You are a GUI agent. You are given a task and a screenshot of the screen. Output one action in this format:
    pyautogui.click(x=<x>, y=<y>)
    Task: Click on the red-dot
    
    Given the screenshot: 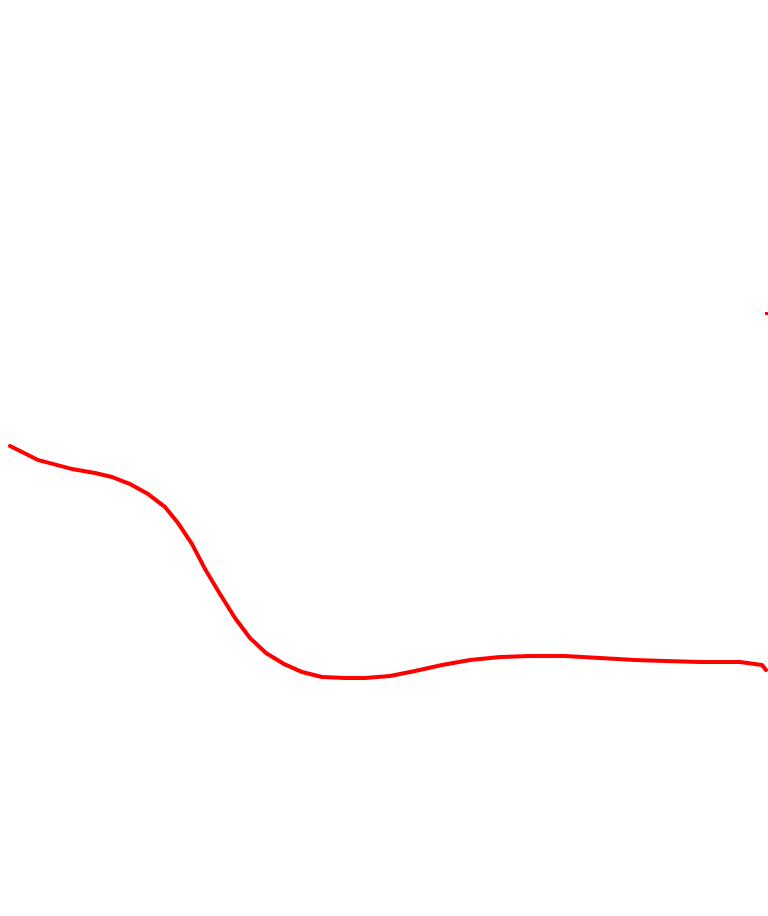 What is the action you would take?
    pyautogui.click(x=766, y=313)
    